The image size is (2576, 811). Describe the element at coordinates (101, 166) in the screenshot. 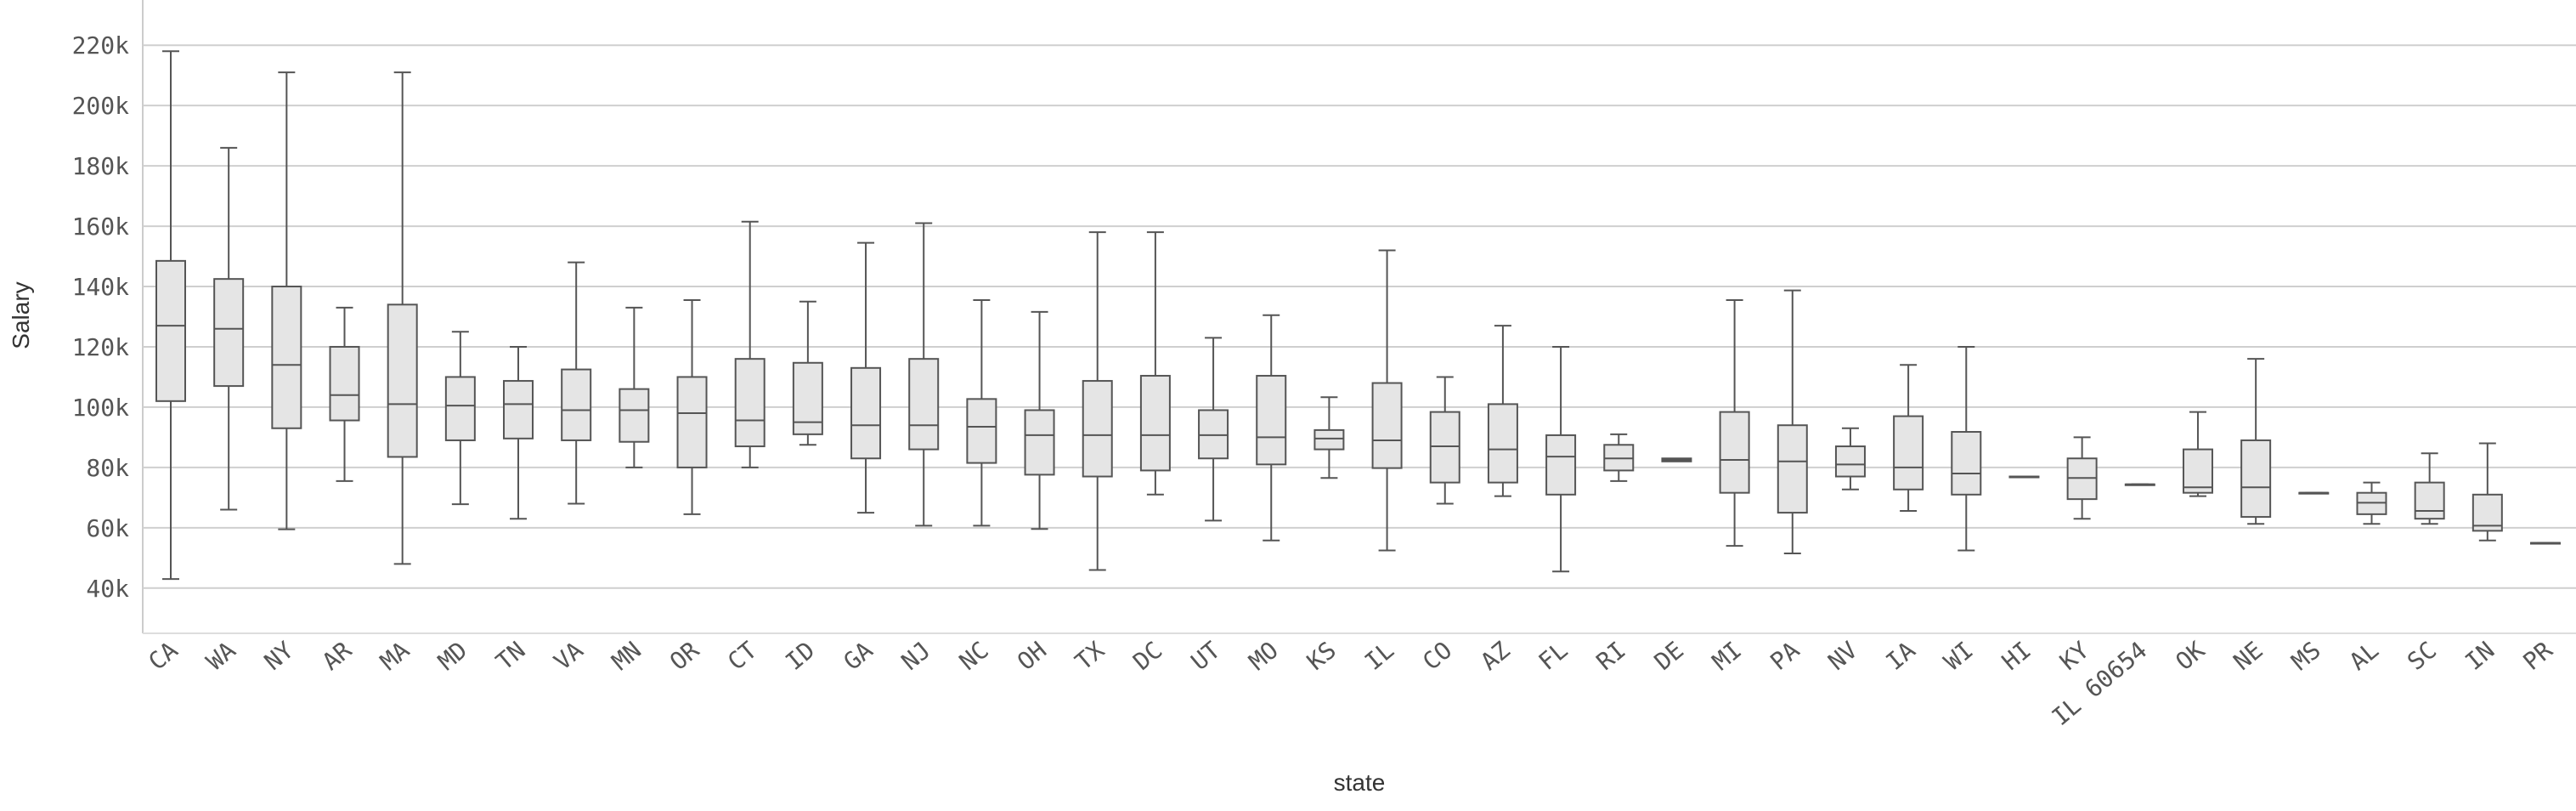

I see `y-tick-label: 180k` at that location.